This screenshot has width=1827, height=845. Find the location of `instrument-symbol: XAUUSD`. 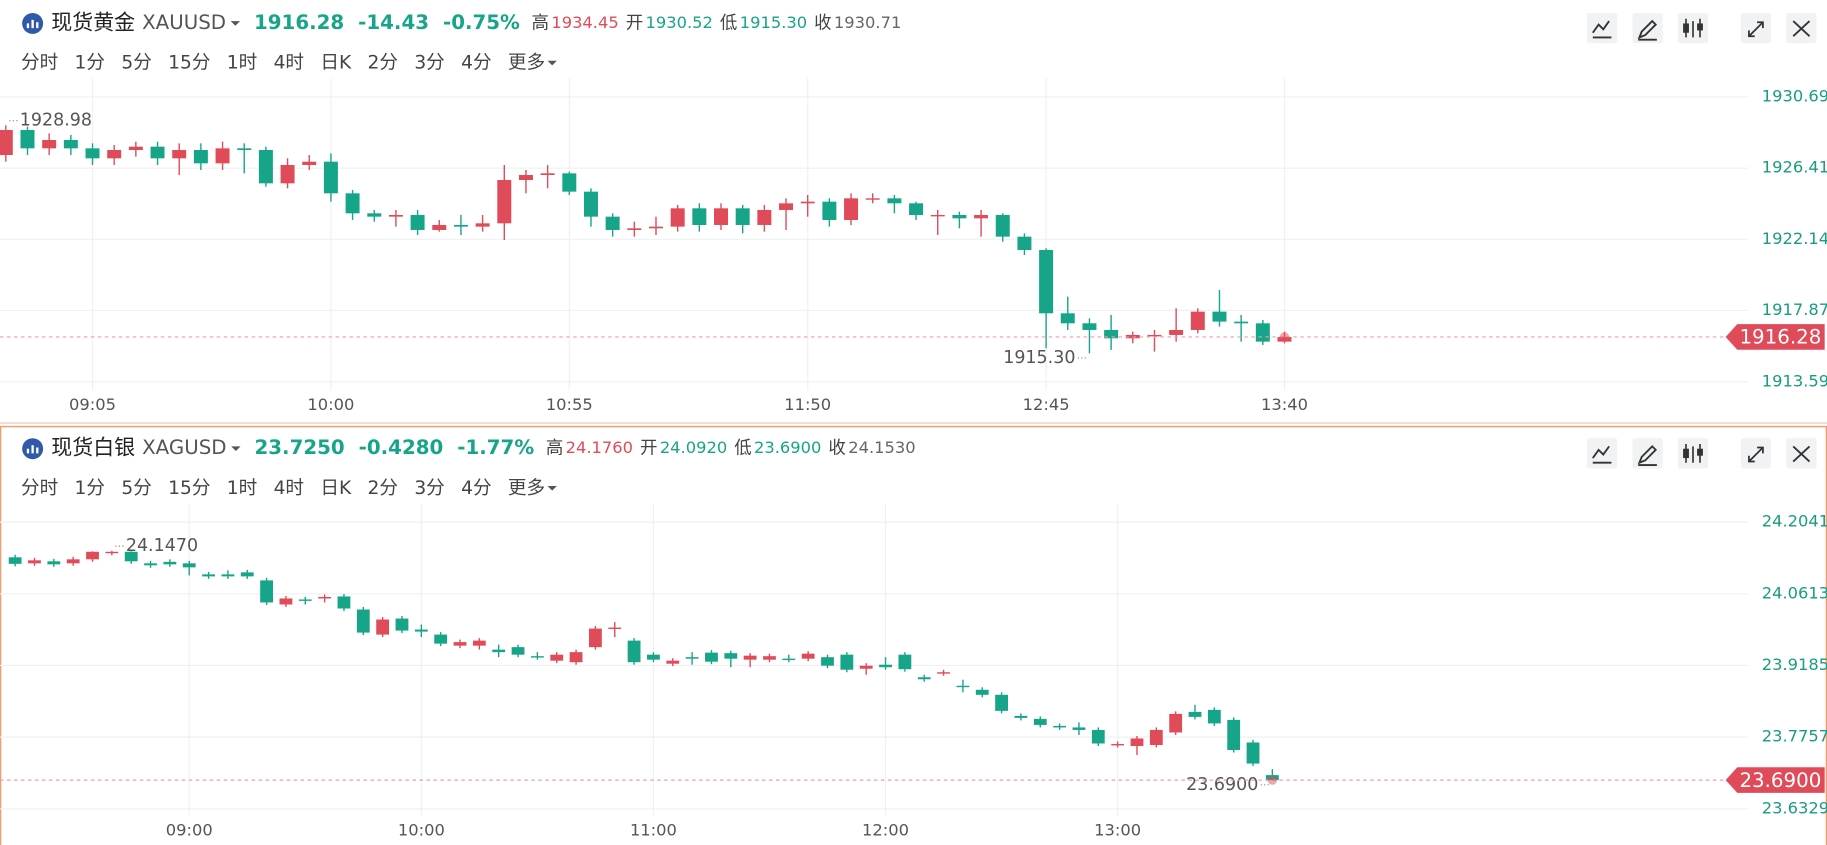

instrument-symbol: XAUUSD is located at coordinates (184, 22).